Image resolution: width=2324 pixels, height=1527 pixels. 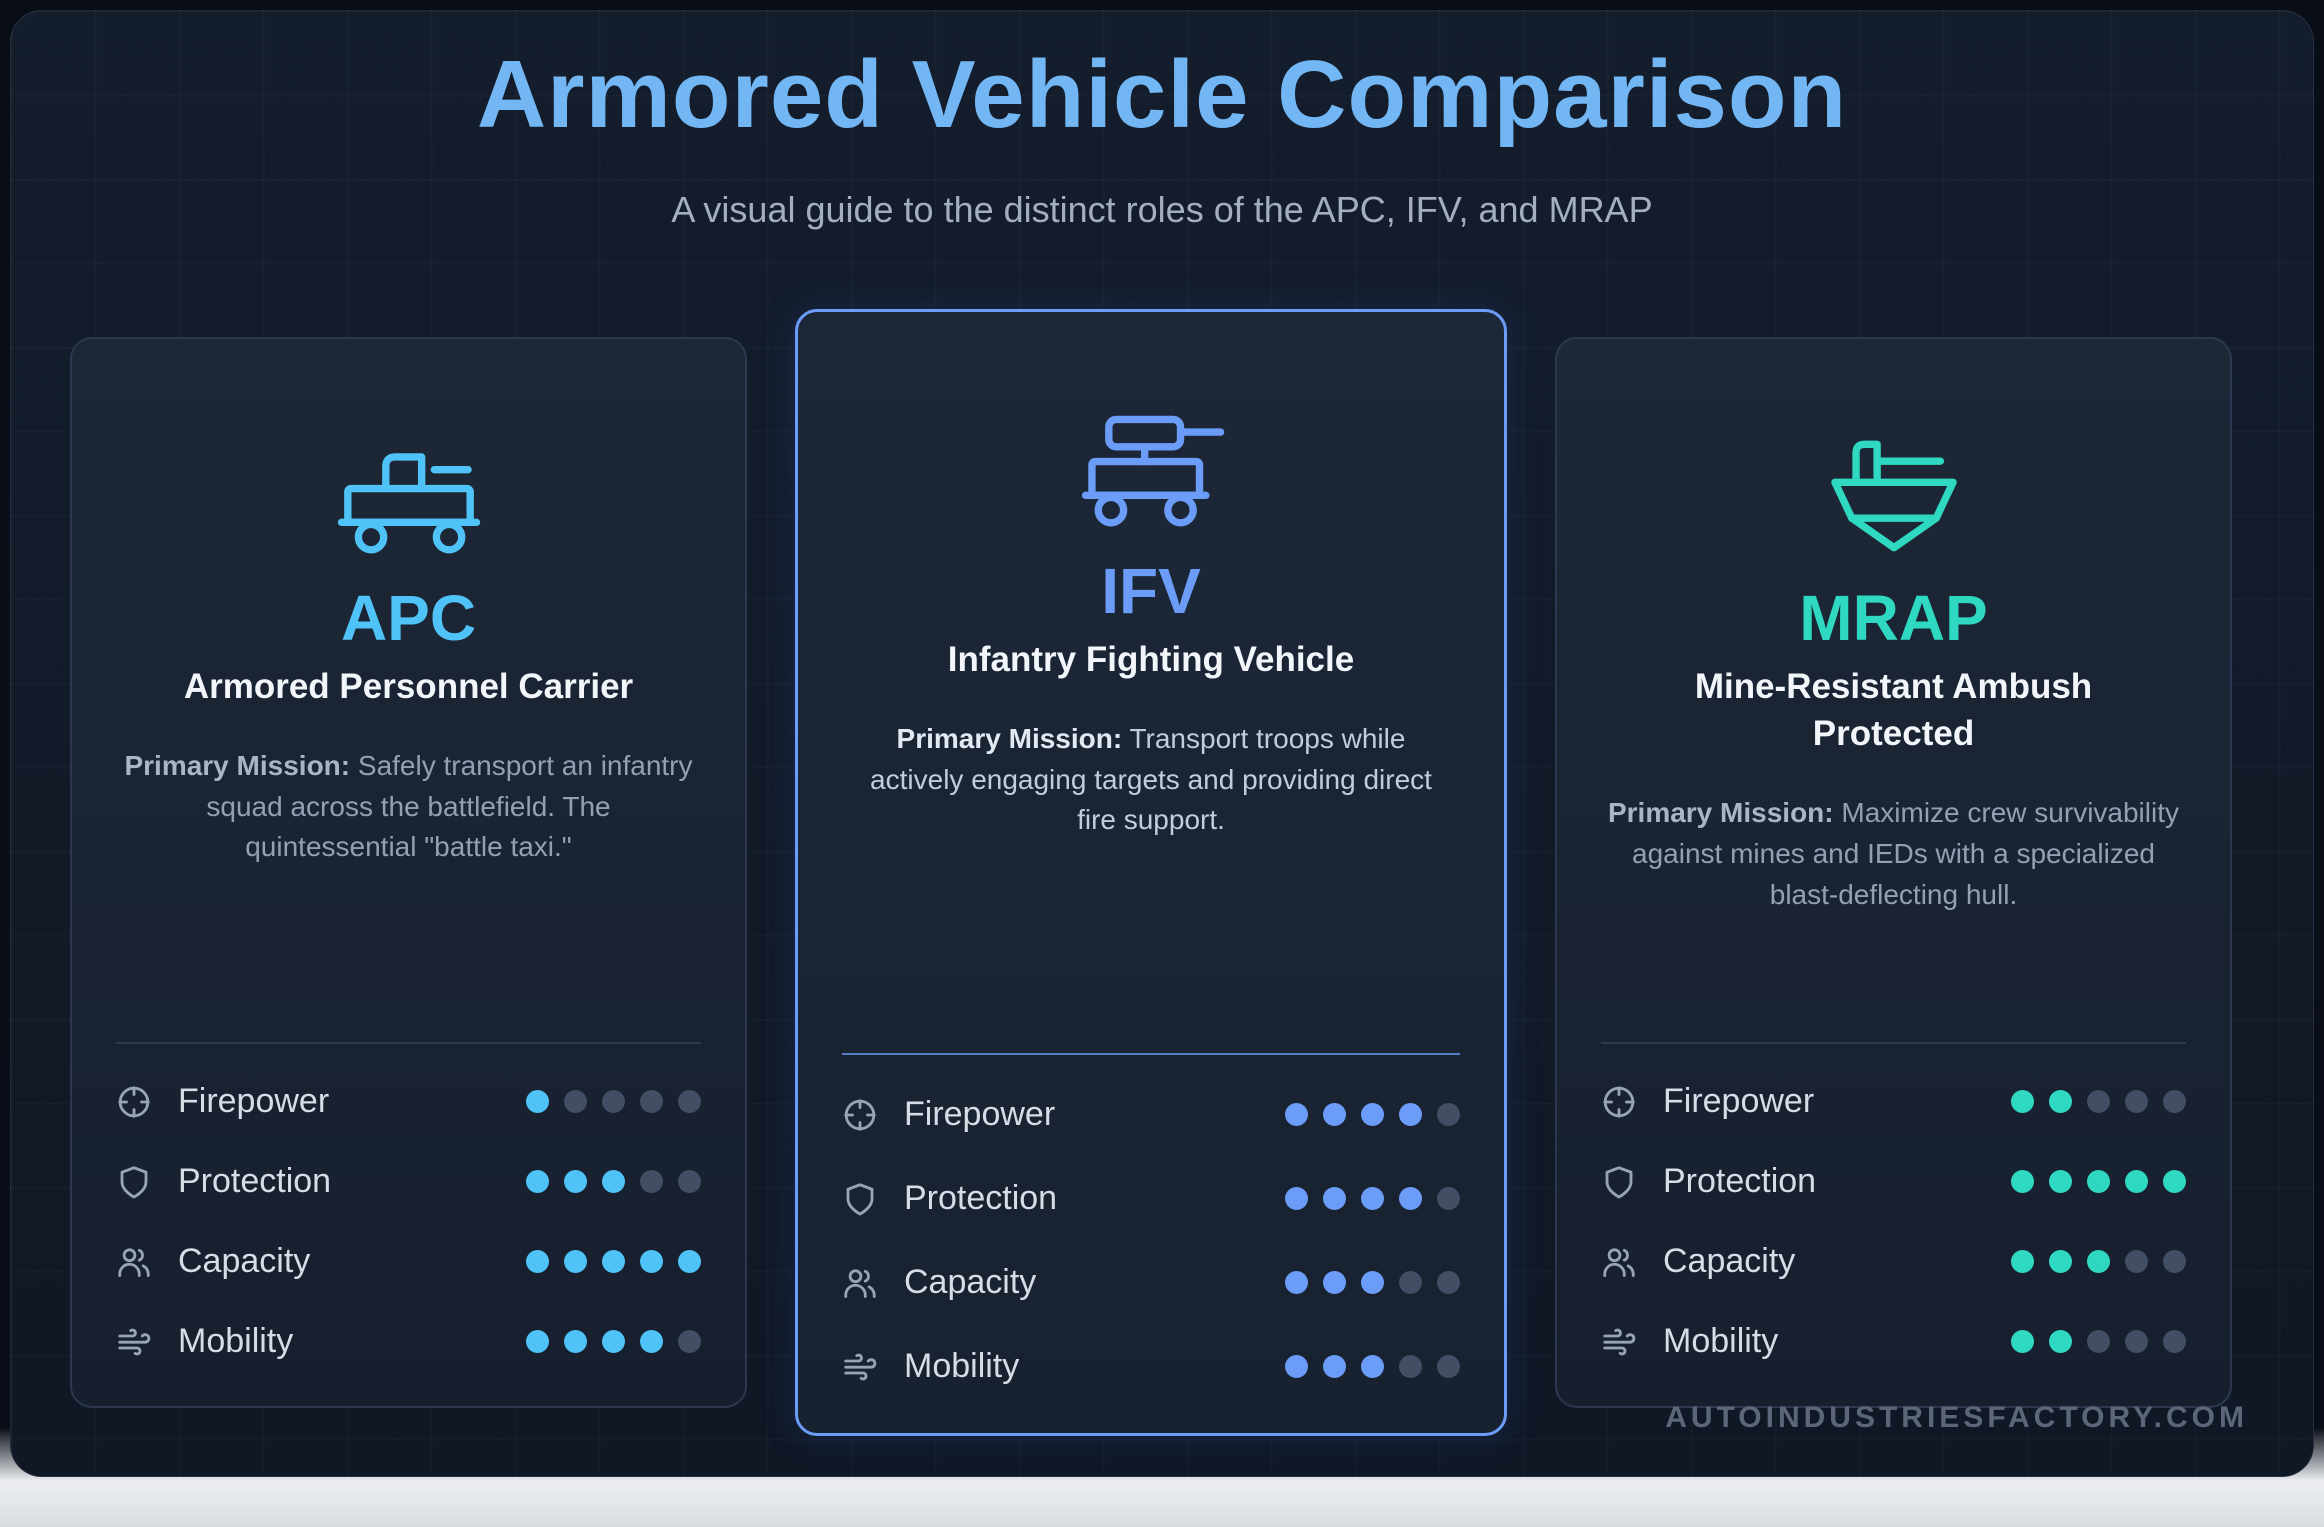 I want to click on stats-section: Firepower Protection Capacity Mobility, so click(x=1151, y=1230).